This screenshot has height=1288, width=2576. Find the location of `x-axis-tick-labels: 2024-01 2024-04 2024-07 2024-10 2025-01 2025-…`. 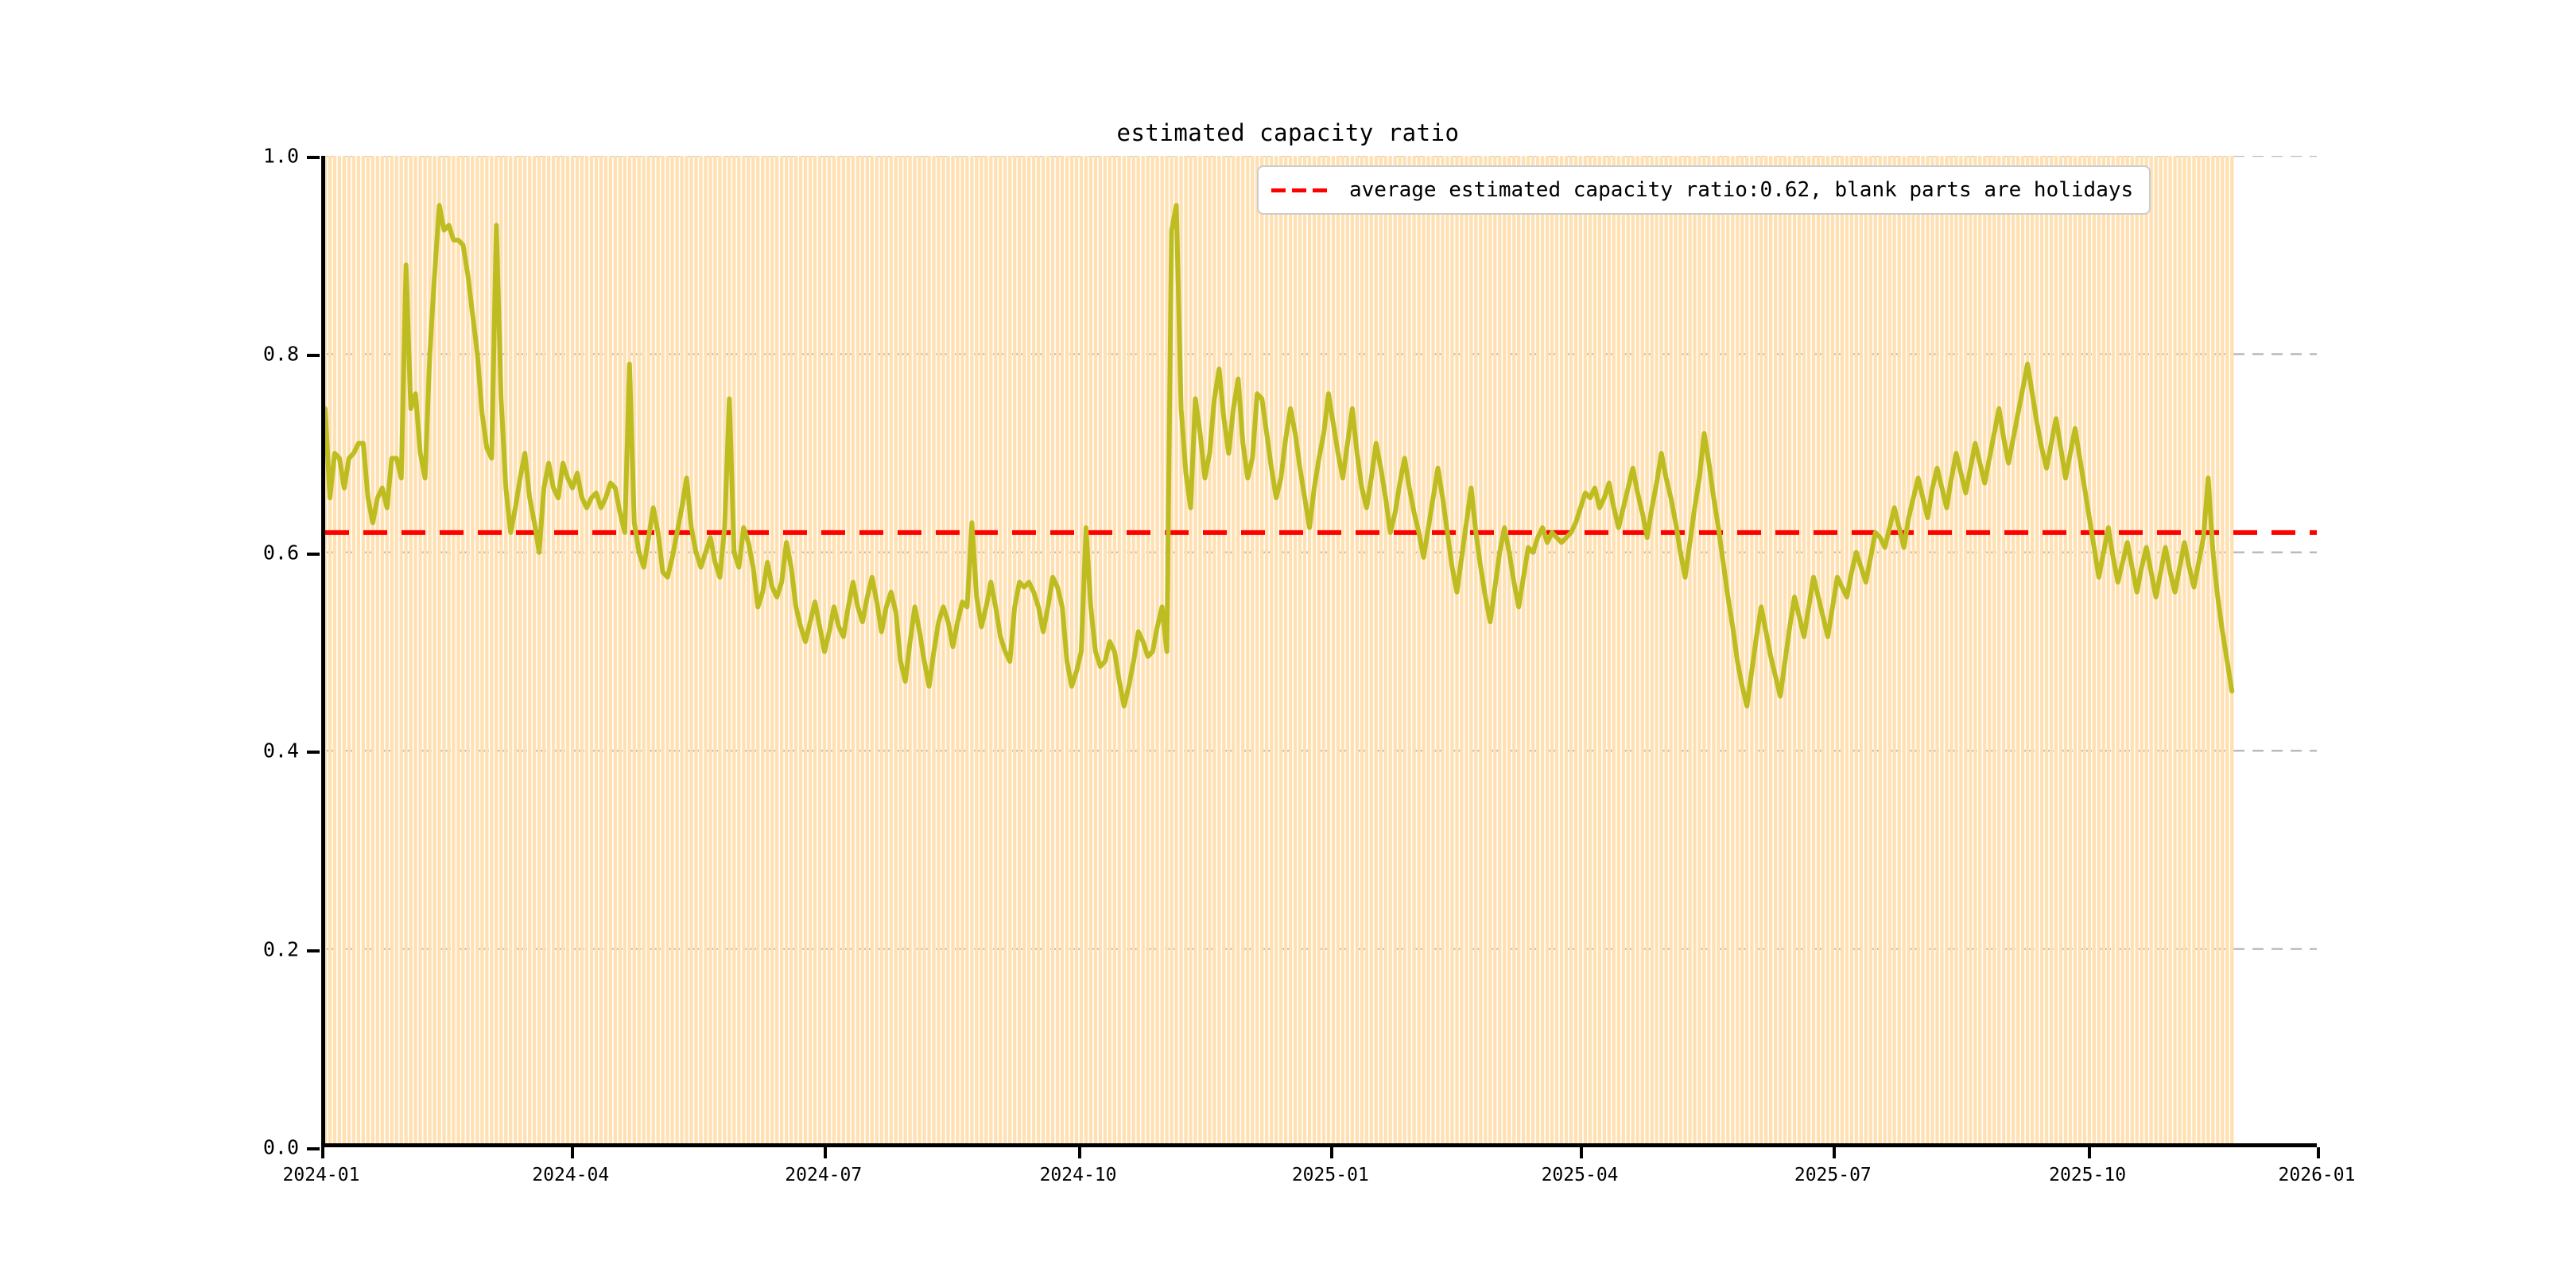

x-axis-tick-labels: 2024-01 2024-04 2024-07 2024-10 2025-01 2025-… is located at coordinates (1319, 1179).